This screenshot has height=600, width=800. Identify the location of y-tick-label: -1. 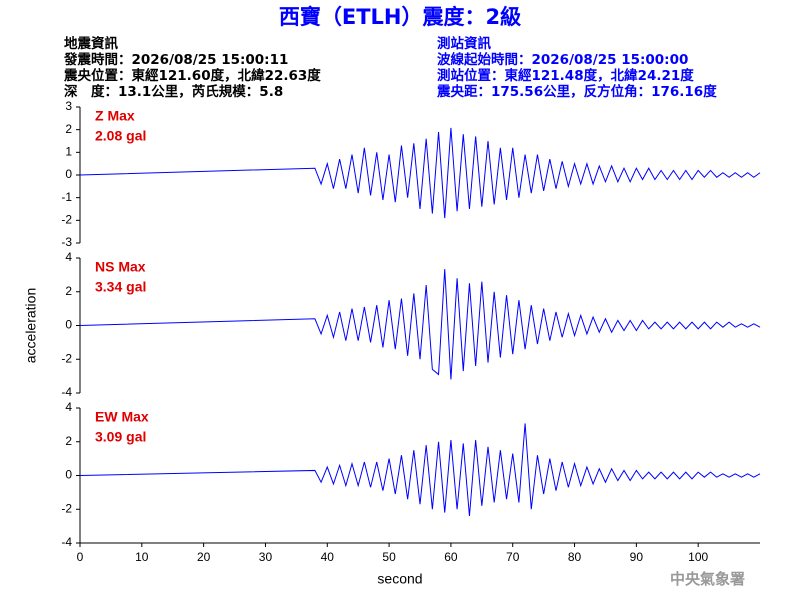
(66, 197).